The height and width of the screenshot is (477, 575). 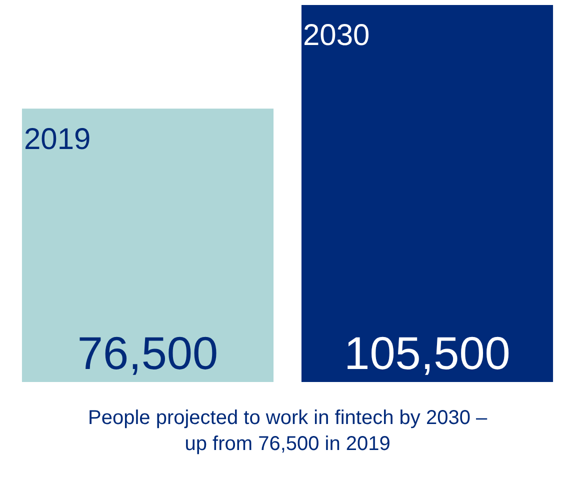 I want to click on text: People projected to work in fintech by 2030 – up from 76,500 in 2019, so click(x=288, y=431).